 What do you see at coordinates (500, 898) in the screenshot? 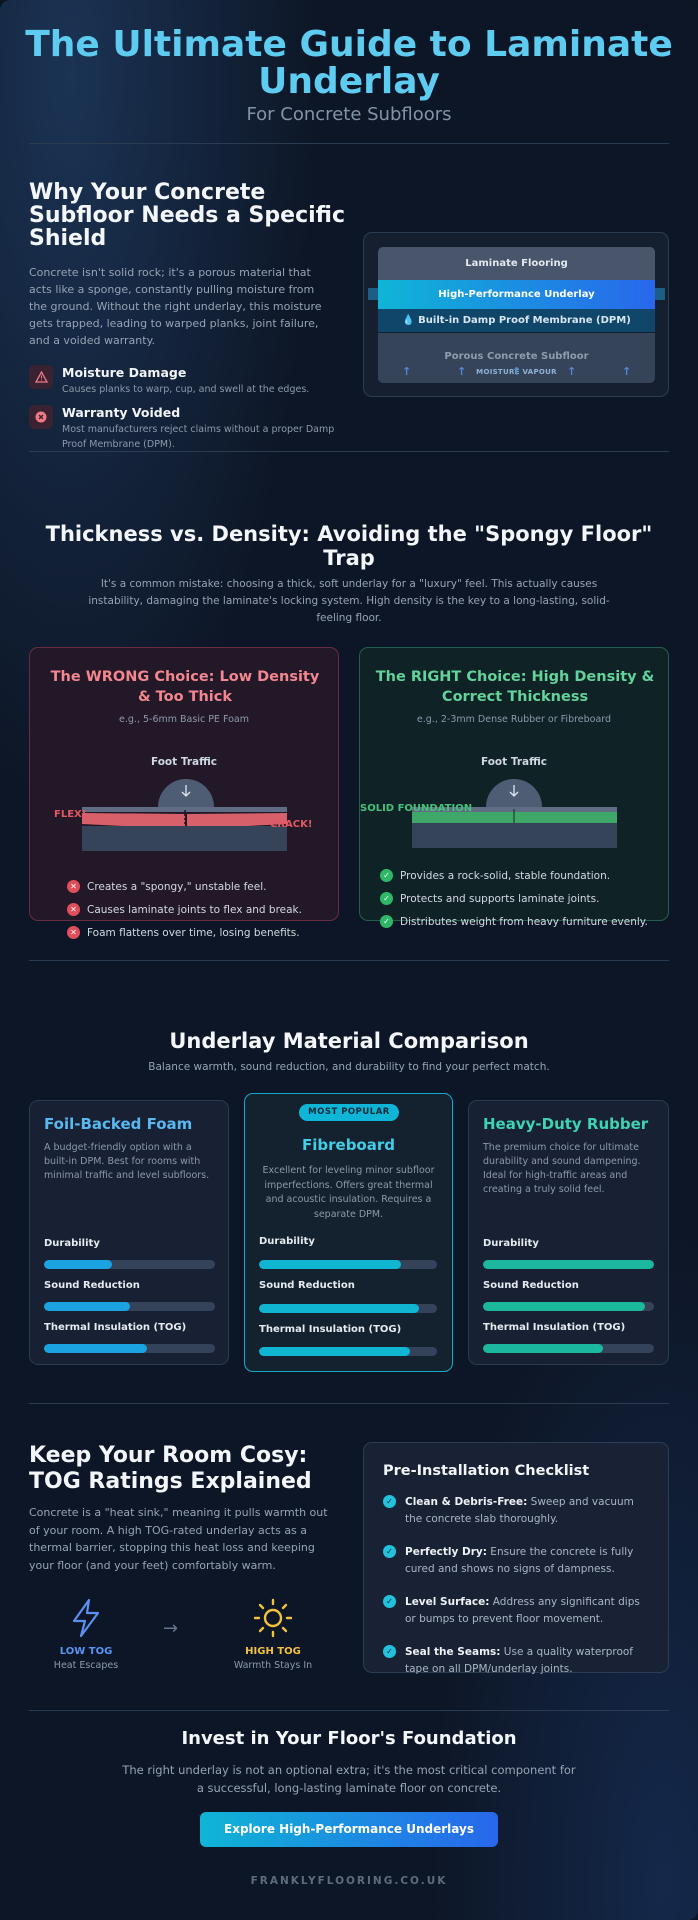
I see `point-text: Protects and supports laminate joints.` at bounding box center [500, 898].